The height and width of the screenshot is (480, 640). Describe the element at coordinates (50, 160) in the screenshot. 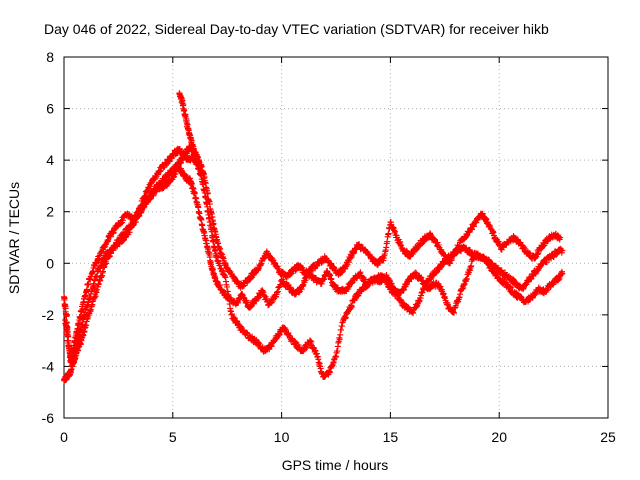

I see `y-tick-label: 4` at that location.